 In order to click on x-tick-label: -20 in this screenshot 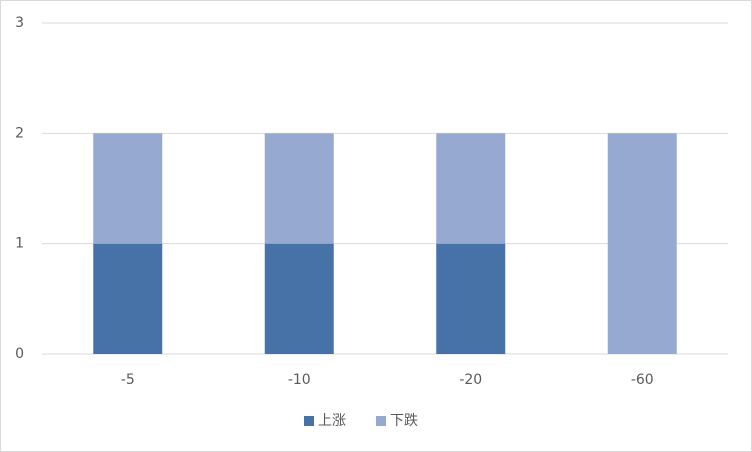, I will do `click(470, 380)`.